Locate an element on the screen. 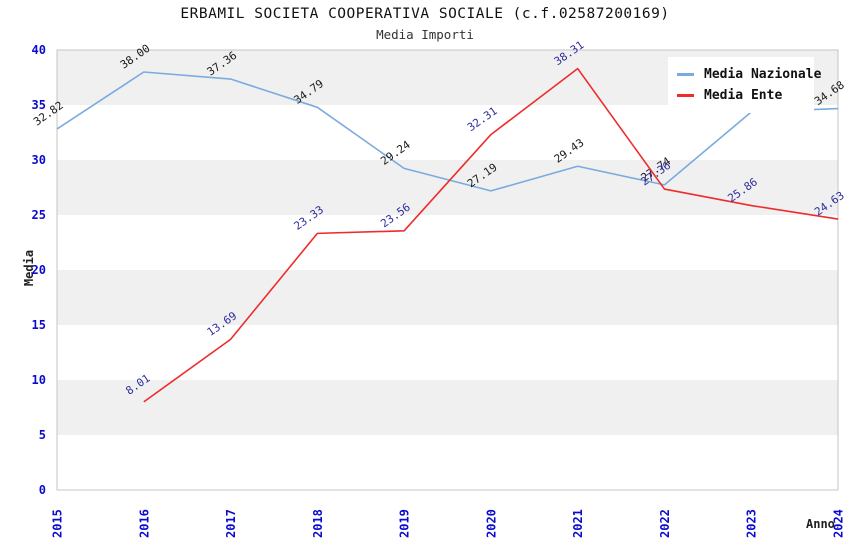 The width and height of the screenshot is (850, 550). x-tick-label: 2018 is located at coordinates (318, 523).